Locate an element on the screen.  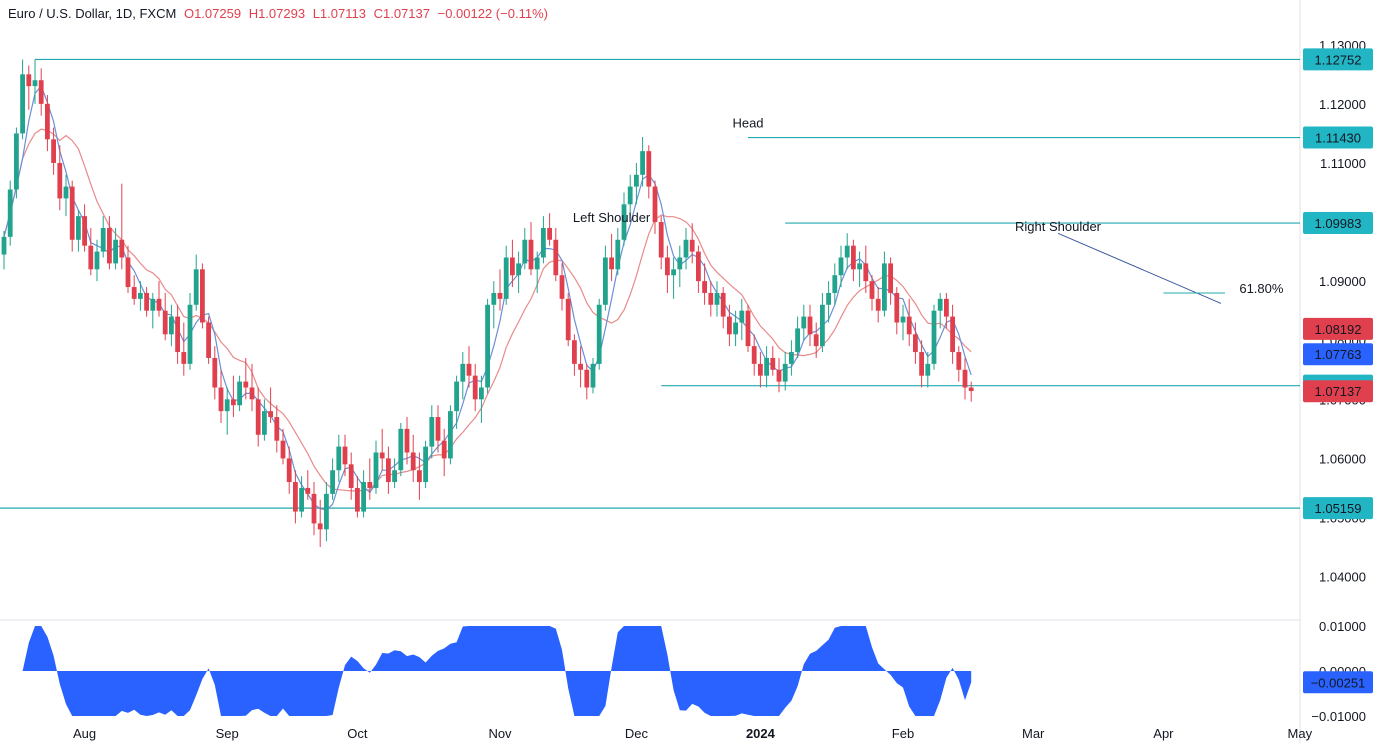
price-badge-label: 1.07763 is located at coordinates (1338, 354).